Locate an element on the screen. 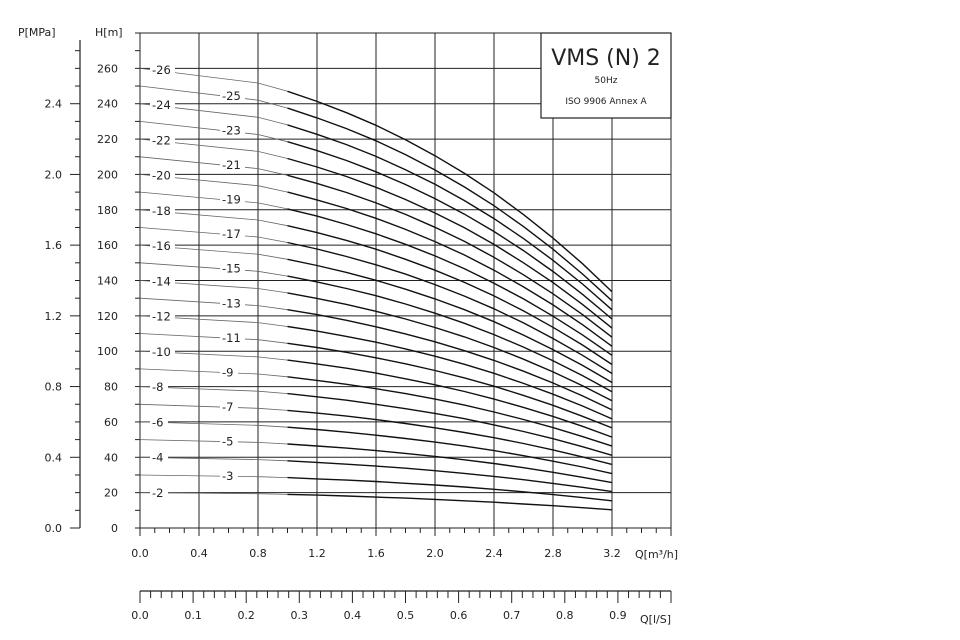 The image size is (960, 640). stage-label: -10 is located at coordinates (161, 352).